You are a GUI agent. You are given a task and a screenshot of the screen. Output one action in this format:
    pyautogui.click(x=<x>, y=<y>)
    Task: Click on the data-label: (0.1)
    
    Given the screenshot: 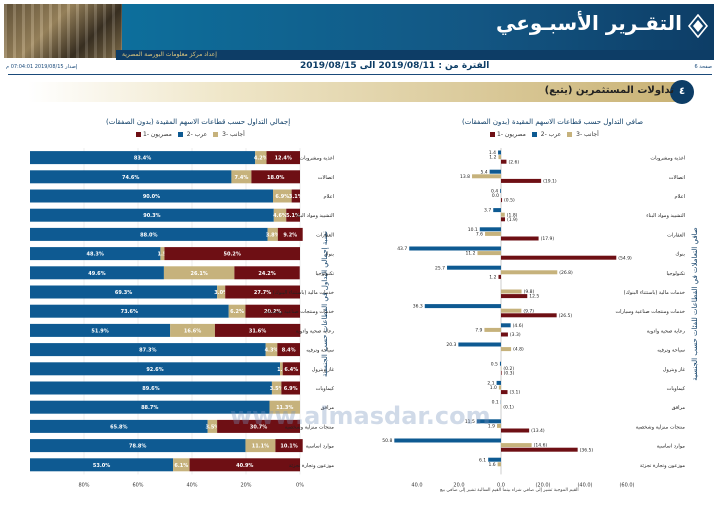 What is the action you would take?
    pyautogui.click(x=508, y=407)
    